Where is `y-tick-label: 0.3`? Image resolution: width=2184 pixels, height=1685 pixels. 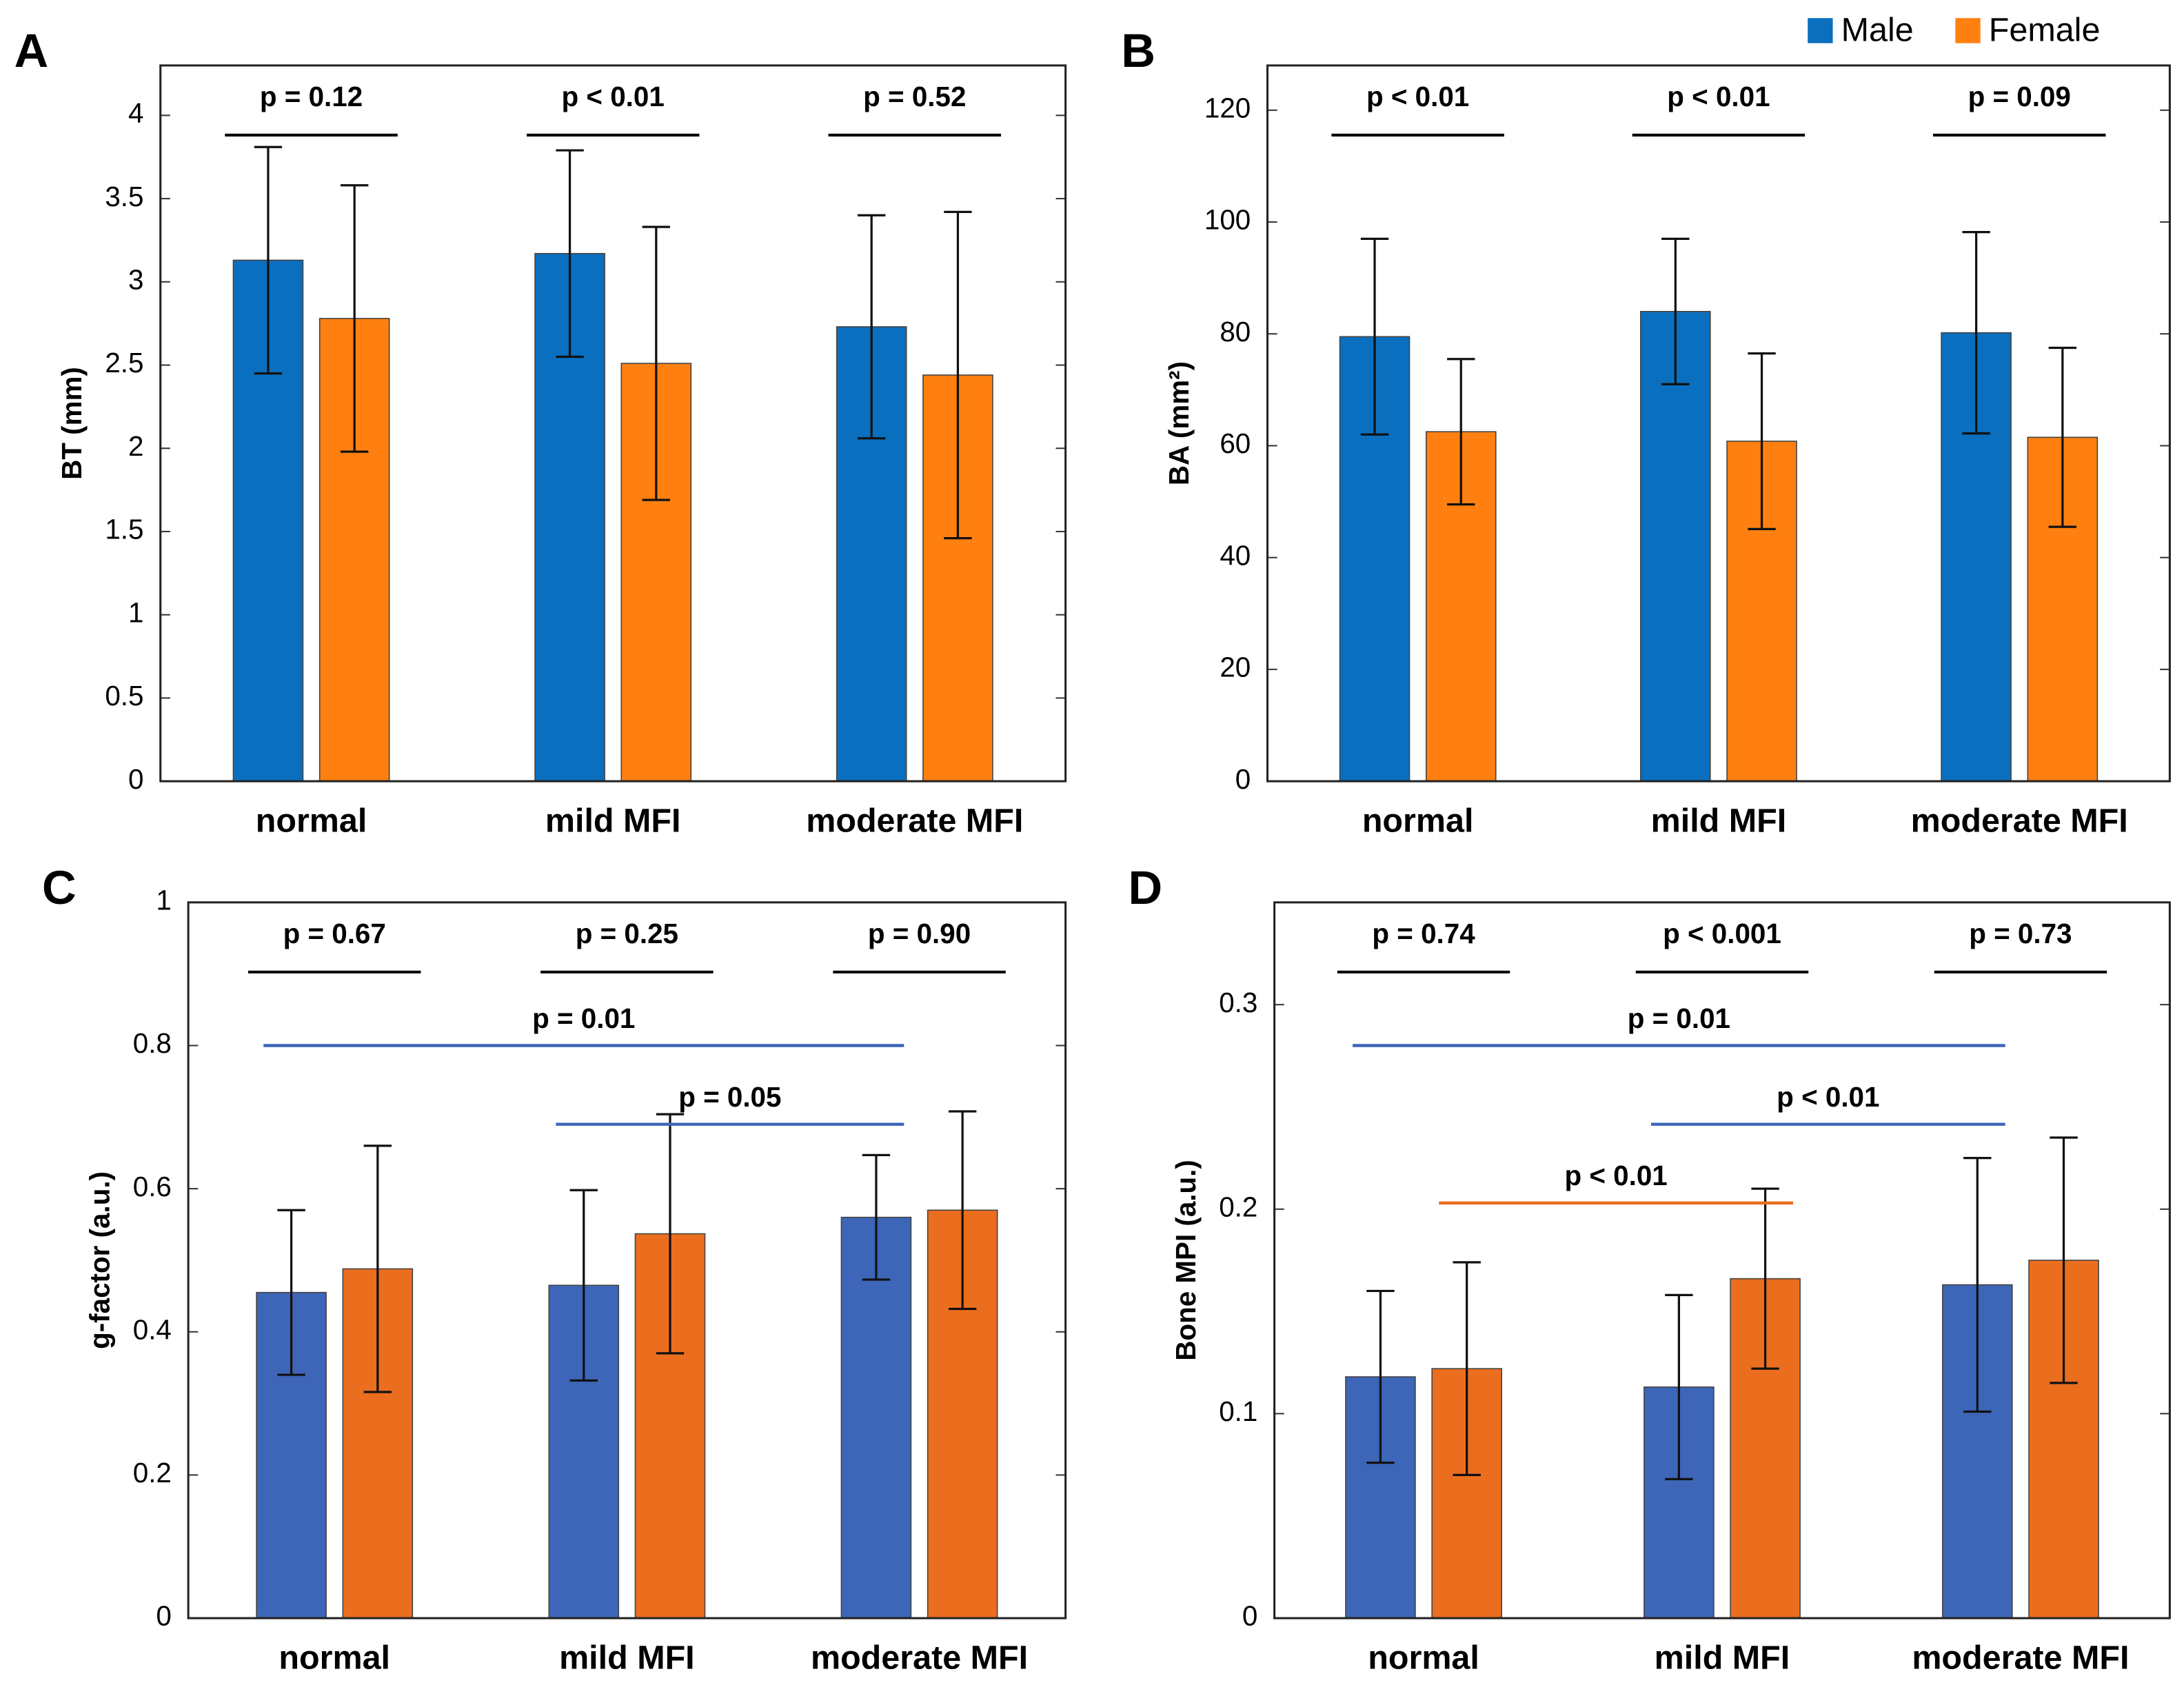 y-tick-label: 0.3 is located at coordinates (1238, 1002).